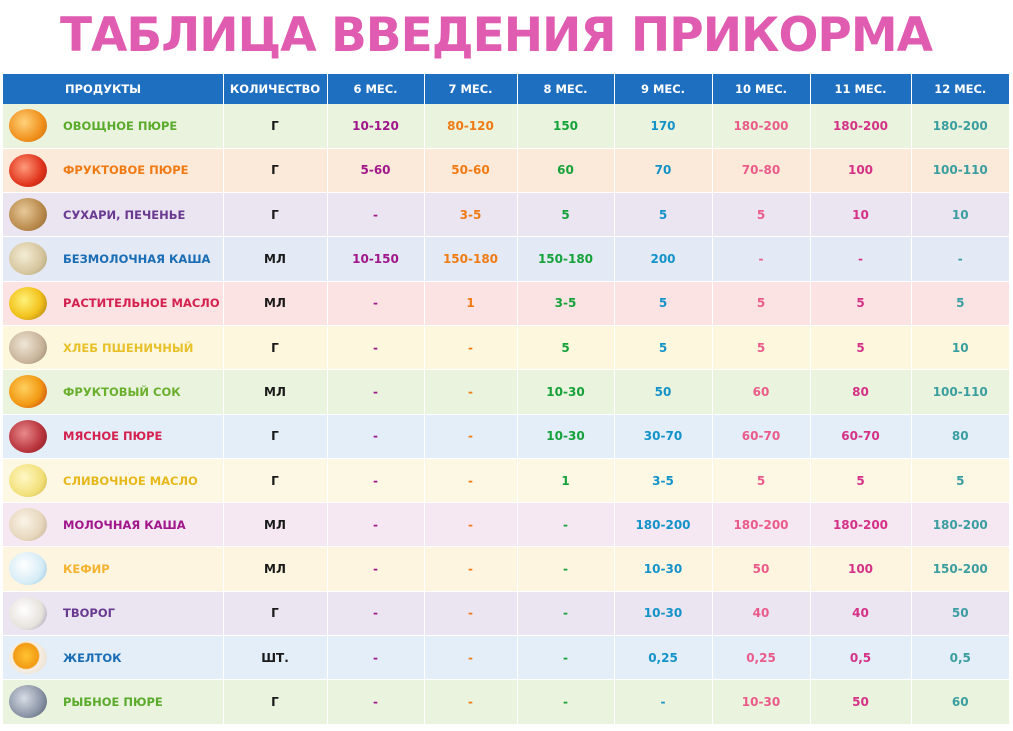 Image resolution: width=1013 pixels, height=731 pixels. I want to click on value-cell-12m: 100-110, so click(960, 171).